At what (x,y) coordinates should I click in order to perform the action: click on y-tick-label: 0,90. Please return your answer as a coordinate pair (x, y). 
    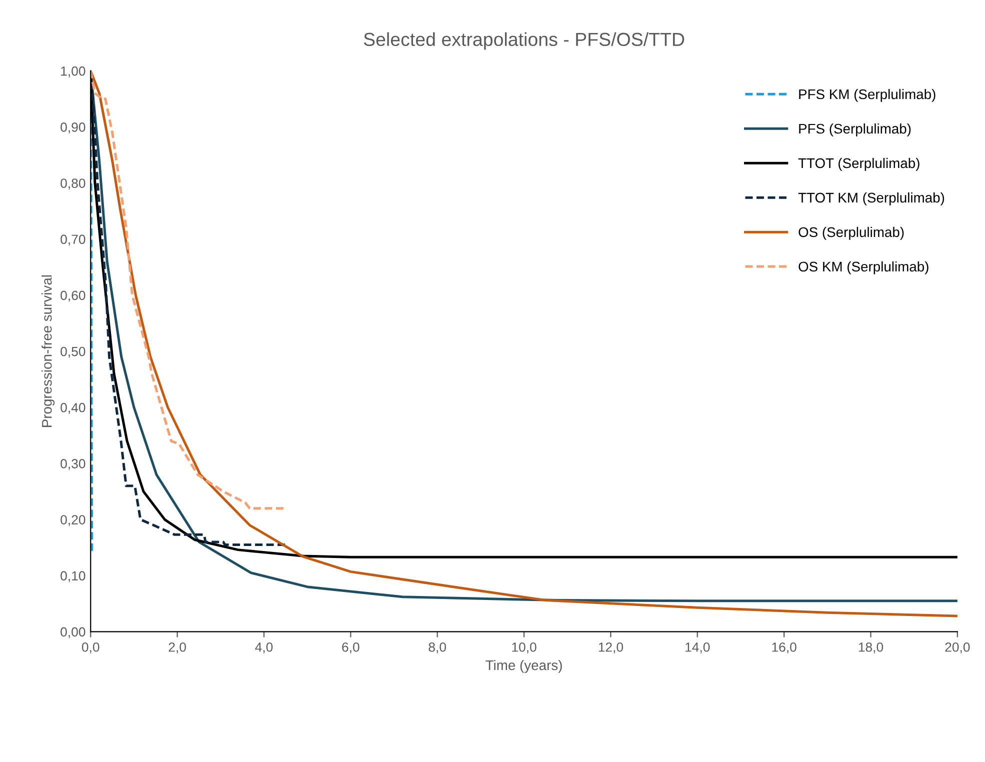
    Looking at the image, I should click on (73, 128).